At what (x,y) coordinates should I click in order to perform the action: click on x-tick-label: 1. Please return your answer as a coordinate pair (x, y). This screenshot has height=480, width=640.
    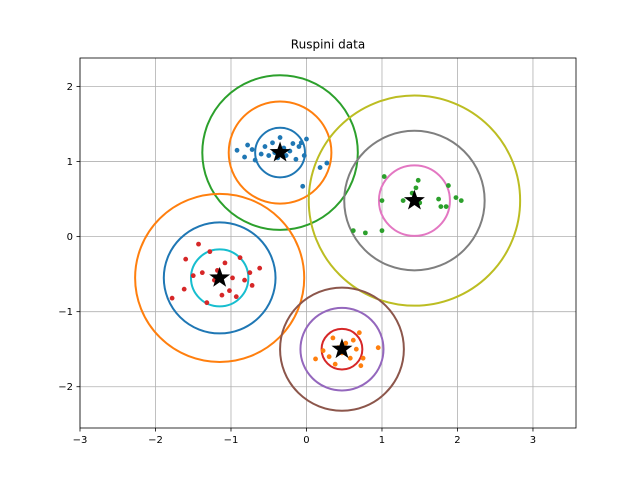
    Looking at the image, I should click on (382, 440).